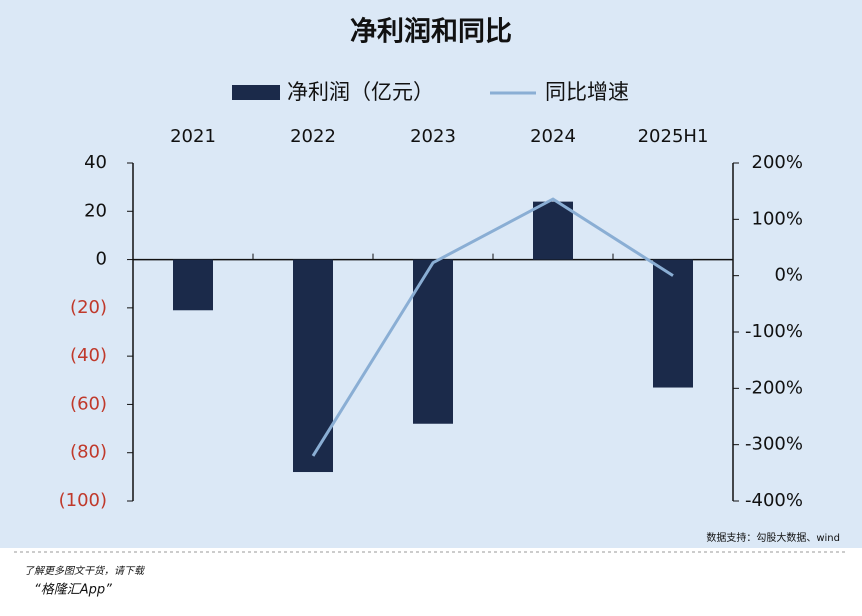 This screenshot has width=862, height=616. What do you see at coordinates (587, 92) in the screenshot?
I see `legend-label: 同比增速` at bounding box center [587, 92].